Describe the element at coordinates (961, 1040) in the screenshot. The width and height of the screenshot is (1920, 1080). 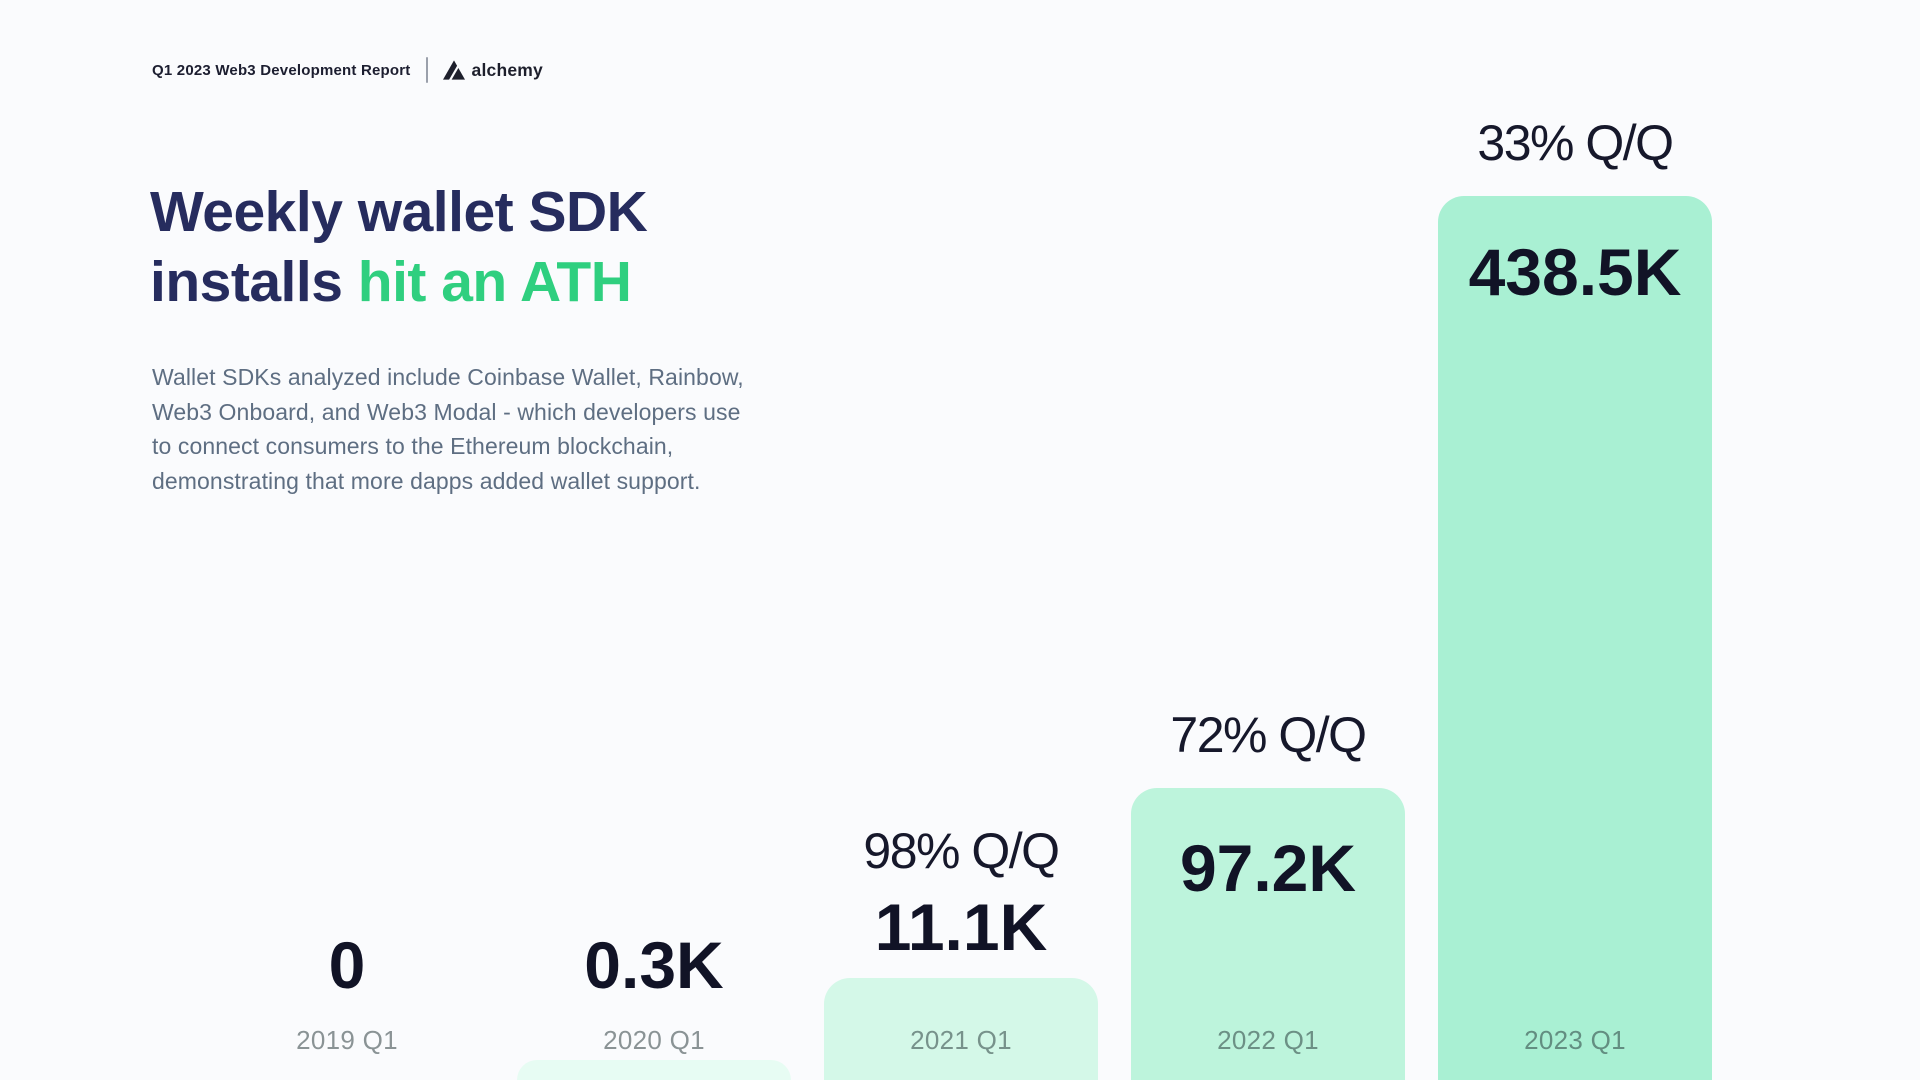
I see `category-label: 2021 Q1` at that location.